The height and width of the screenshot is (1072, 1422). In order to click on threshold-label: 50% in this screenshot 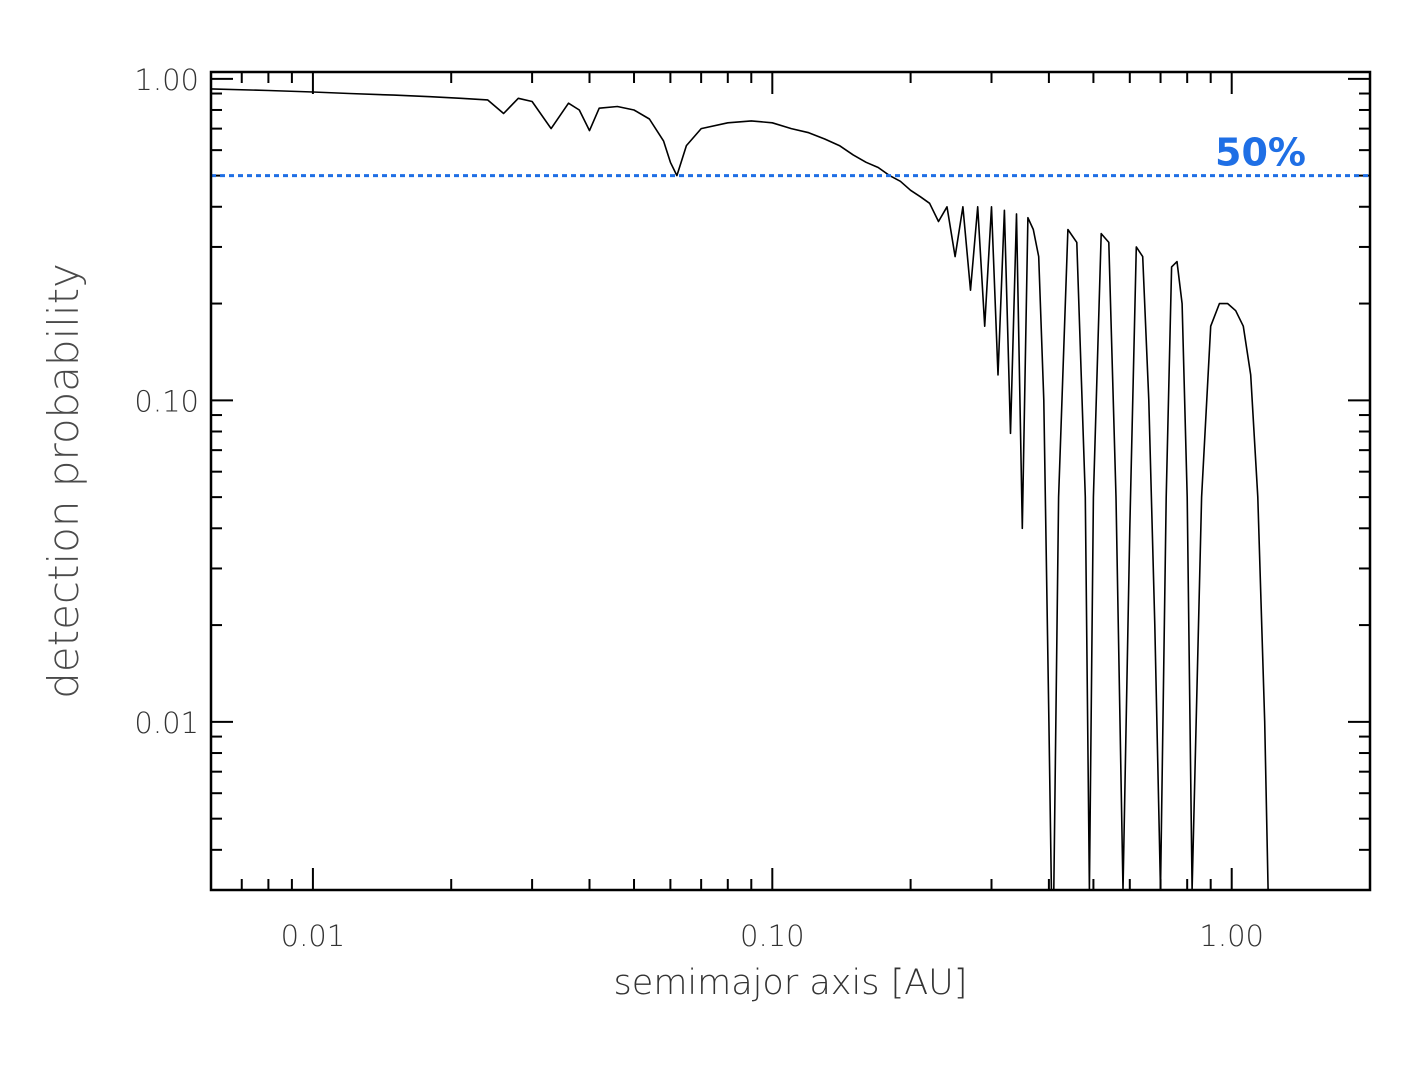, I will do `click(1260, 153)`.